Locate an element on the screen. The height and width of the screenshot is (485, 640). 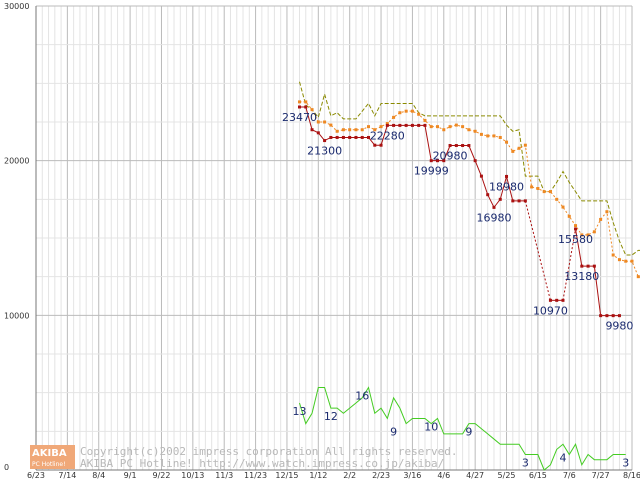
akiba-logo-box is located at coordinates (52, 457).